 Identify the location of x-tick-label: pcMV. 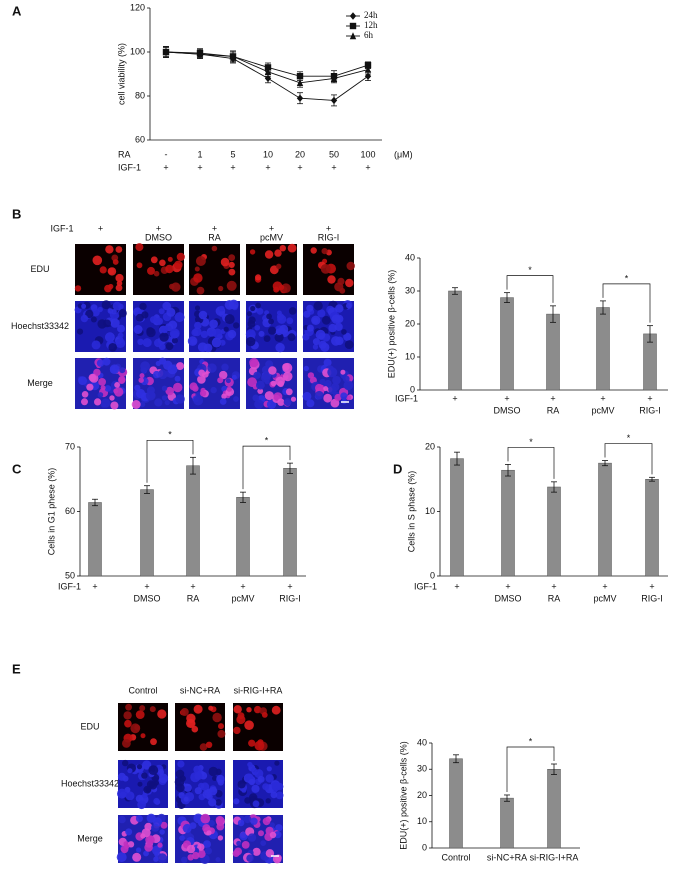
(242, 598).